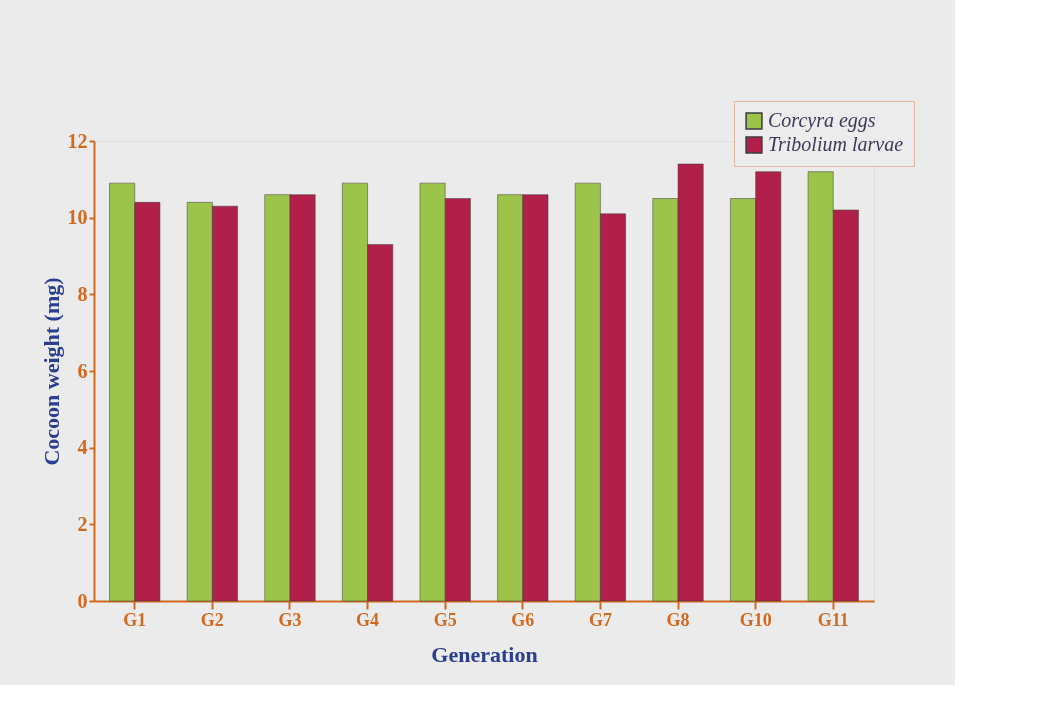  I want to click on x-tick-label: G2, so click(212, 619).